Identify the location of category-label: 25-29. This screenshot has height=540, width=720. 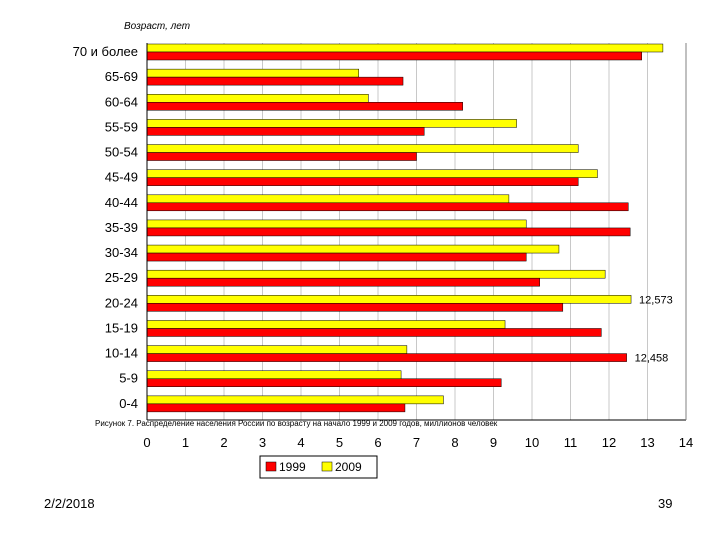
(121, 277).